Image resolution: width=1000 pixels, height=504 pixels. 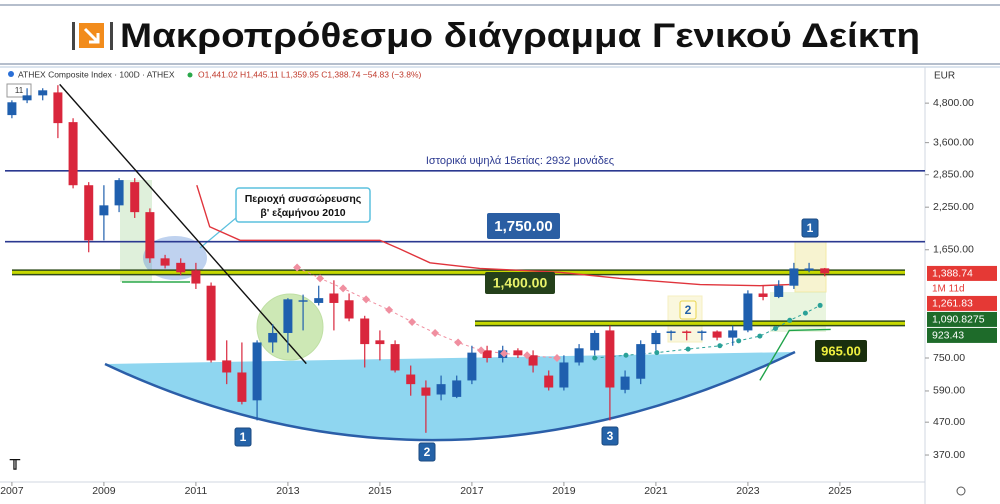 I want to click on x-tick-label: 2023, so click(x=748, y=491).